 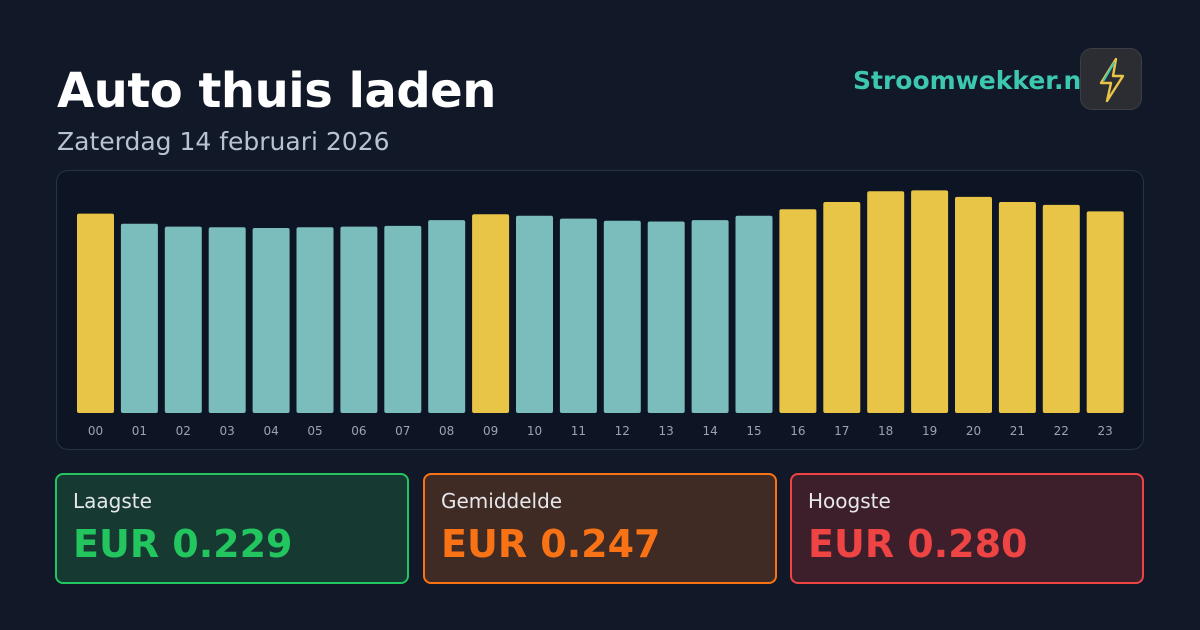 I want to click on tick-label-hour-02: 02, so click(x=183, y=431).